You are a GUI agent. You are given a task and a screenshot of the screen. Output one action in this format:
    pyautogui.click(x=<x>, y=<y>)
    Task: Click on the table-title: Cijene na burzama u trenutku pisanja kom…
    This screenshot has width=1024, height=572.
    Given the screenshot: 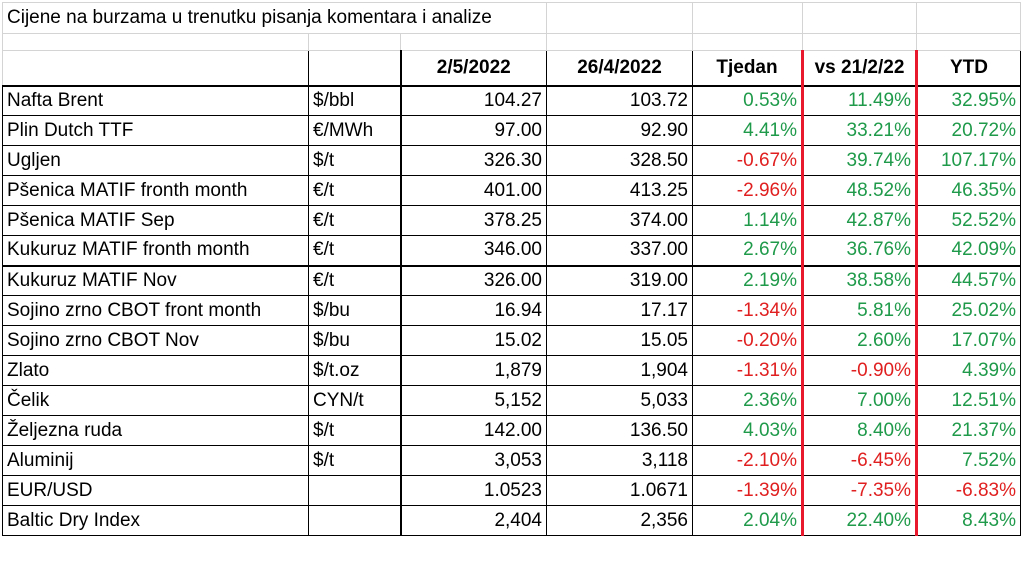 What is the action you would take?
    pyautogui.click(x=274, y=18)
    